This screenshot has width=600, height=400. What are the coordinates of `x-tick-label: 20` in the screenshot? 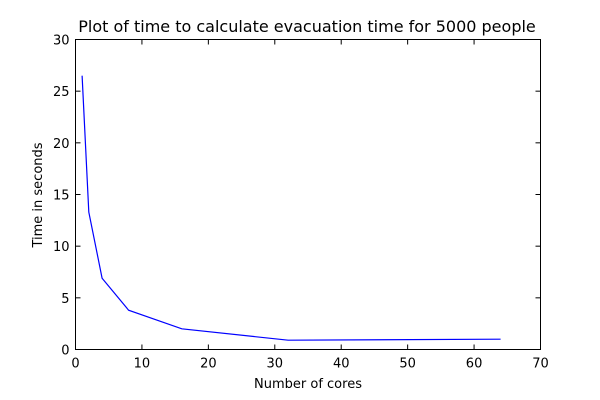 It's located at (208, 364).